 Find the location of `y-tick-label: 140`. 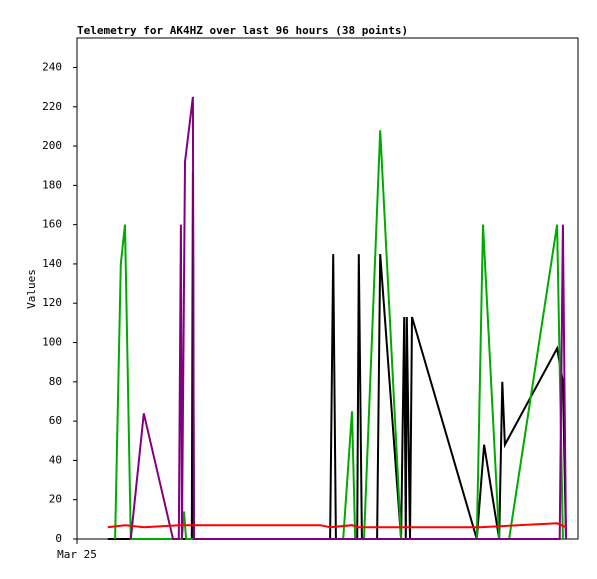

y-tick-label: 140 is located at coordinates (52, 263).